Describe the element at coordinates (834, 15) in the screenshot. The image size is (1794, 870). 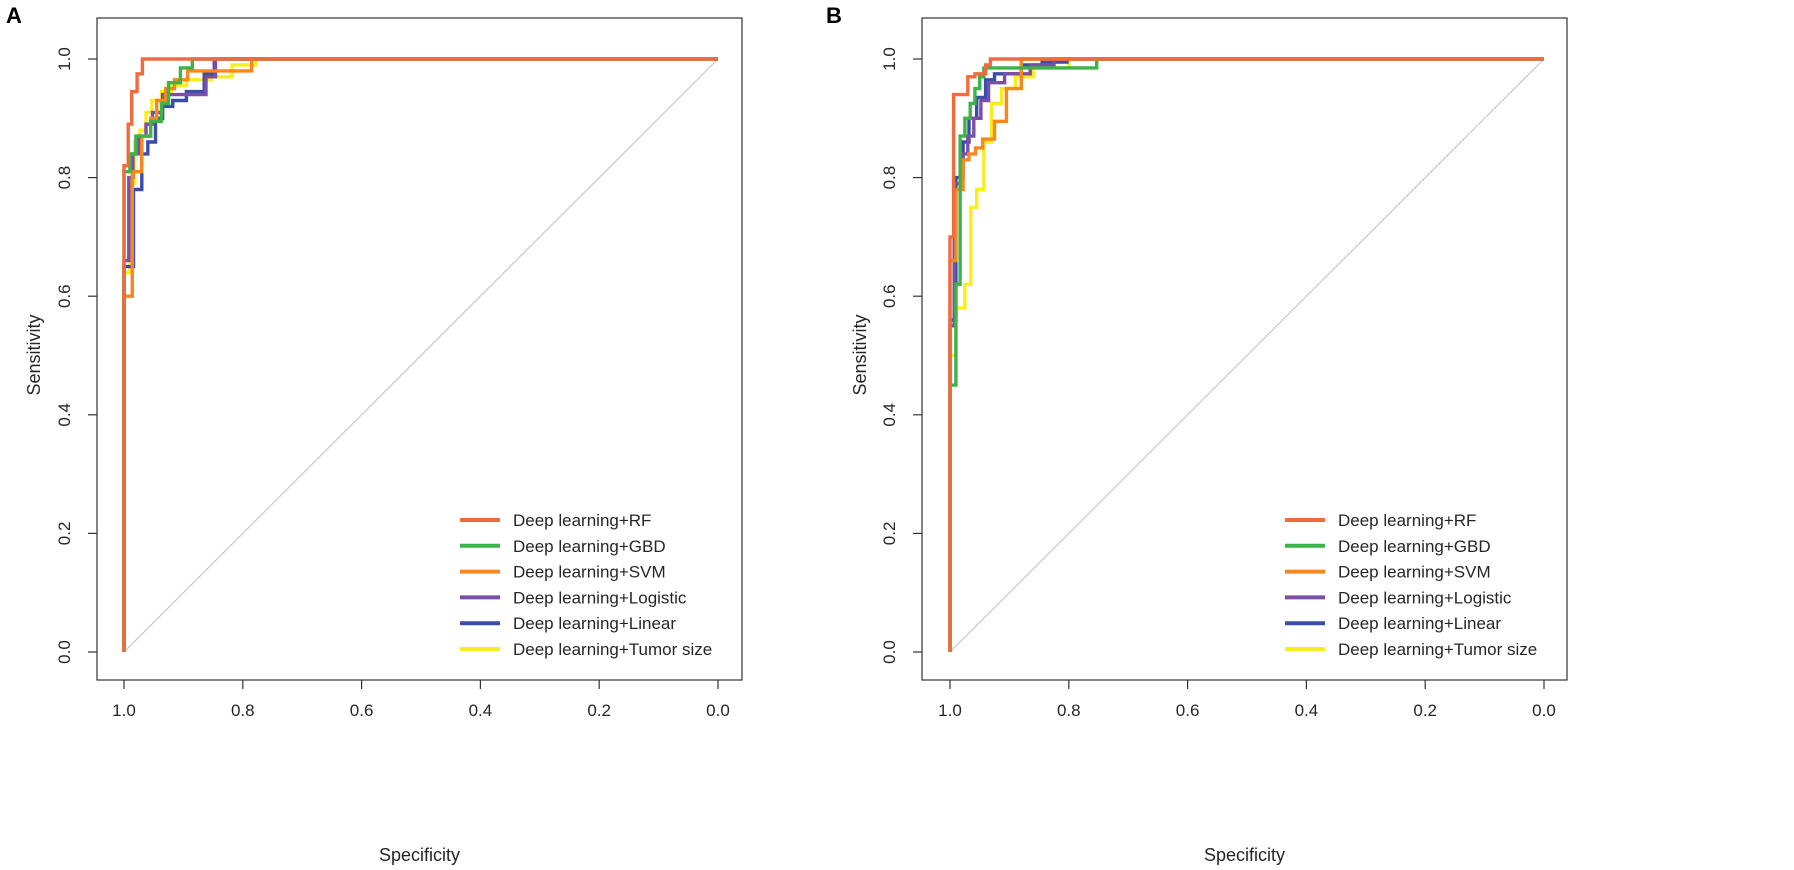
I see `panel-letter: B` at that location.